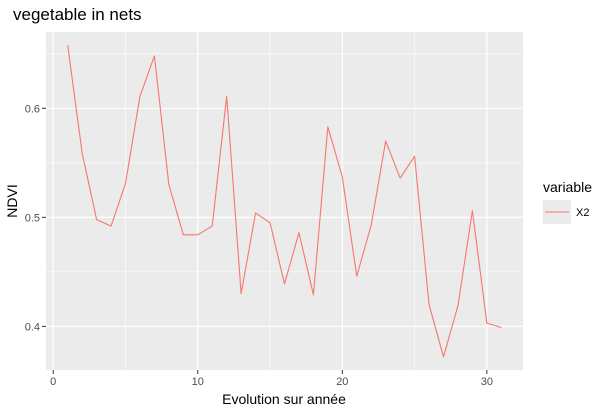  What do you see at coordinates (77, 14) in the screenshot?
I see `chart-title: vegetable in nets` at bounding box center [77, 14].